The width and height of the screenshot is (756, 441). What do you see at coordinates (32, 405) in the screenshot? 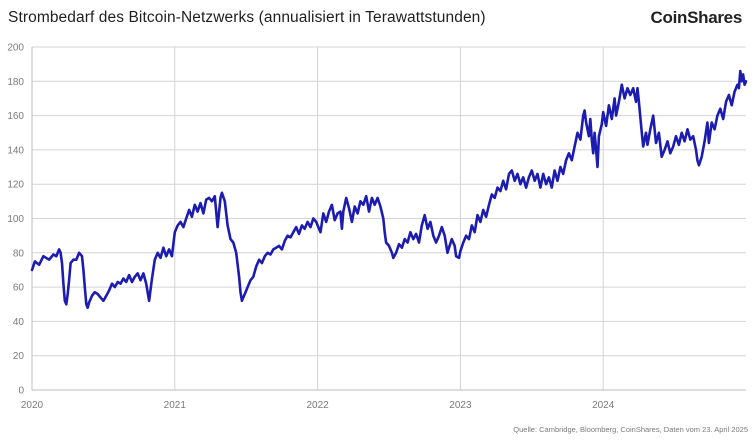
I see `x-tick-label: 2020` at bounding box center [32, 405].